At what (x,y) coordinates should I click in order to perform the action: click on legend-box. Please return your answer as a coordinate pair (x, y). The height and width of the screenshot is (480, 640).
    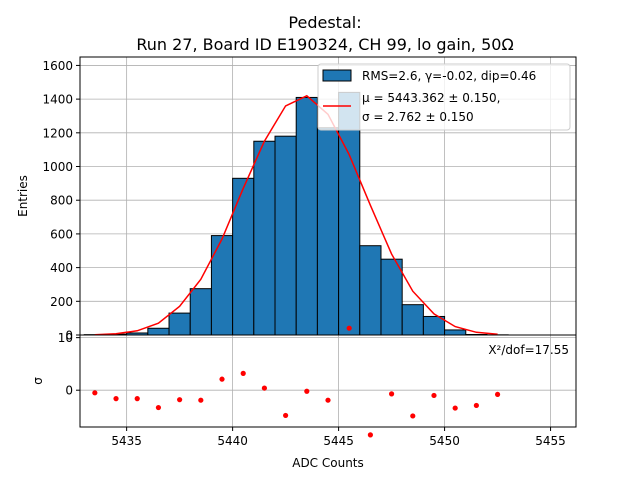
    Looking at the image, I should click on (444, 97).